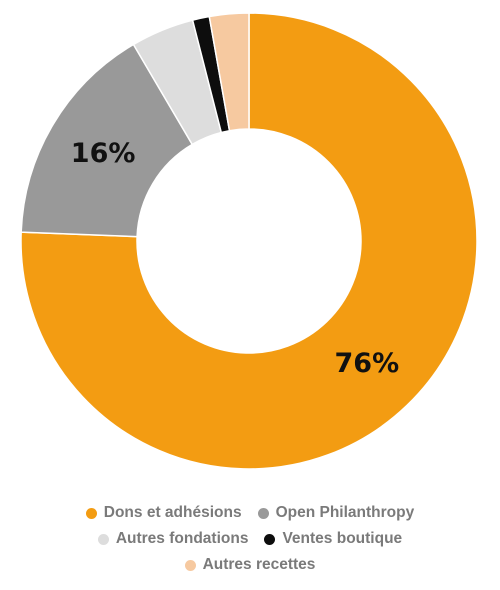 This screenshot has width=500, height=590. Describe the element at coordinates (172, 512) in the screenshot. I see `legend-label: Dons et adhésions` at that location.